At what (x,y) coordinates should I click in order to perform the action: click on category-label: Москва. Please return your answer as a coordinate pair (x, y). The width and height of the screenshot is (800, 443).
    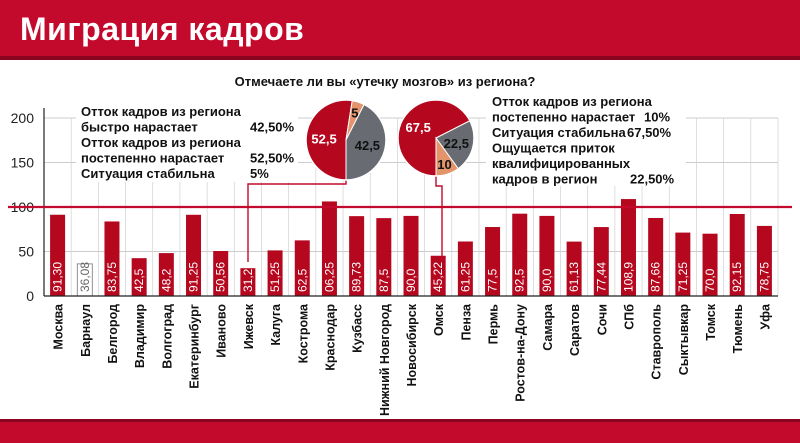
    Looking at the image, I should click on (59, 326).